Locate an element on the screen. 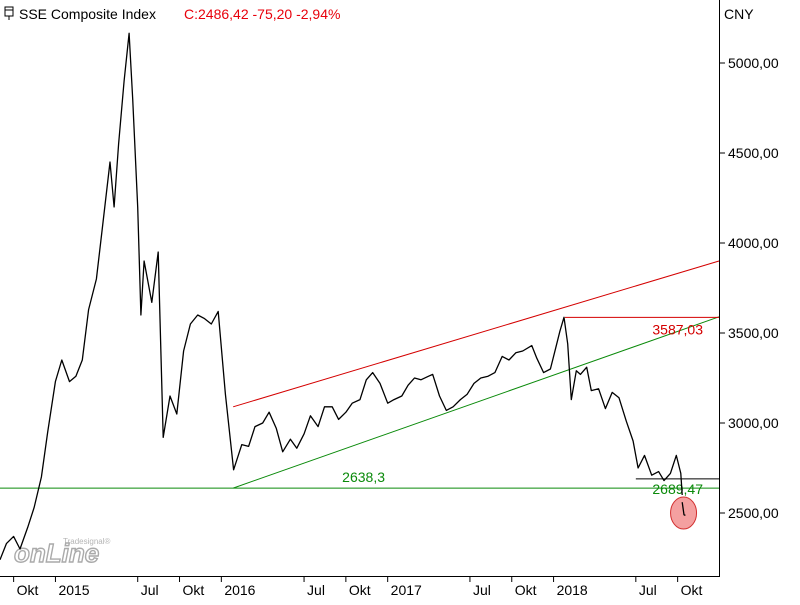 The image size is (800, 605). watermark-small-text: Tradesignal® is located at coordinates (87, 541).